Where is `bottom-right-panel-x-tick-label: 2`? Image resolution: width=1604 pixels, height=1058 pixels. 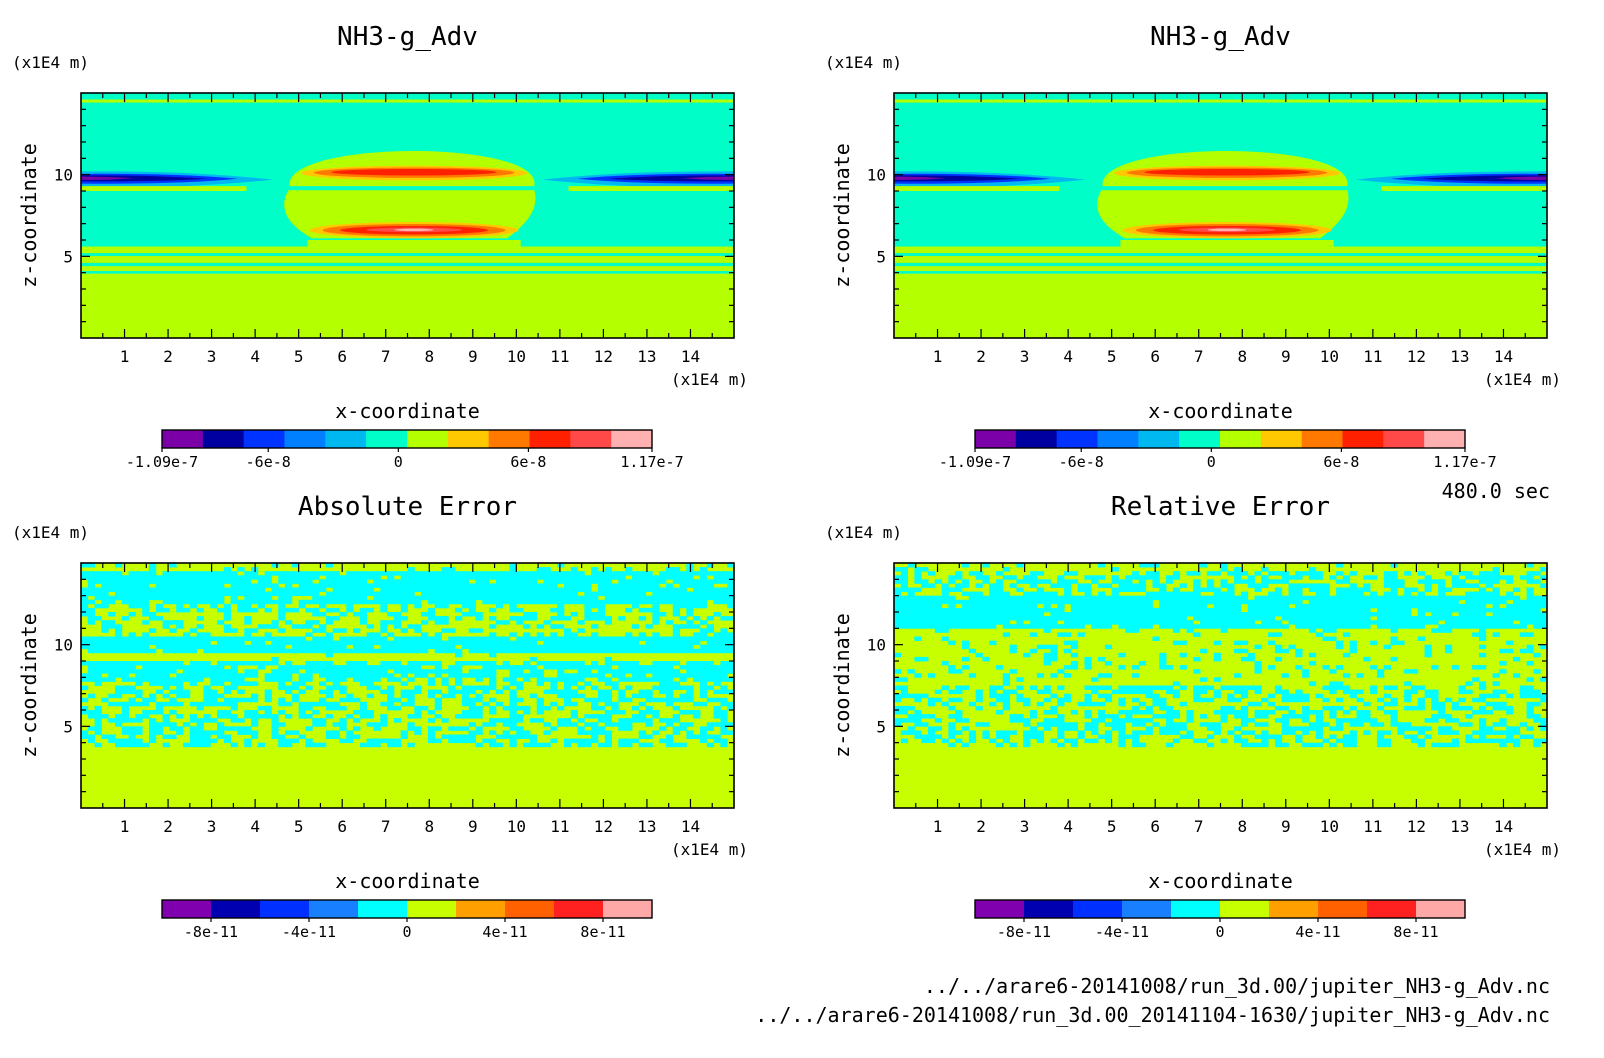
bottom-right-panel-x-tick-label: 2 is located at coordinates (981, 826).